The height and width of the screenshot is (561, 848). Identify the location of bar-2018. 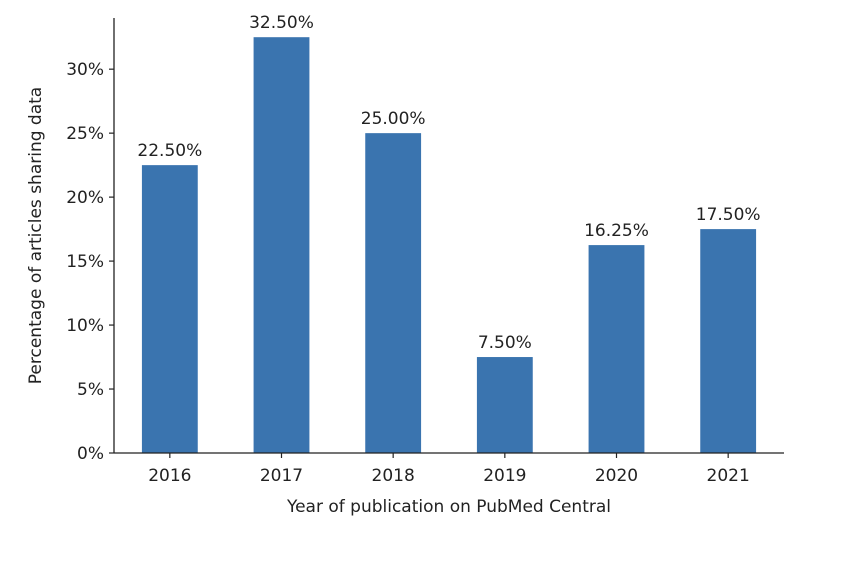
(393, 293).